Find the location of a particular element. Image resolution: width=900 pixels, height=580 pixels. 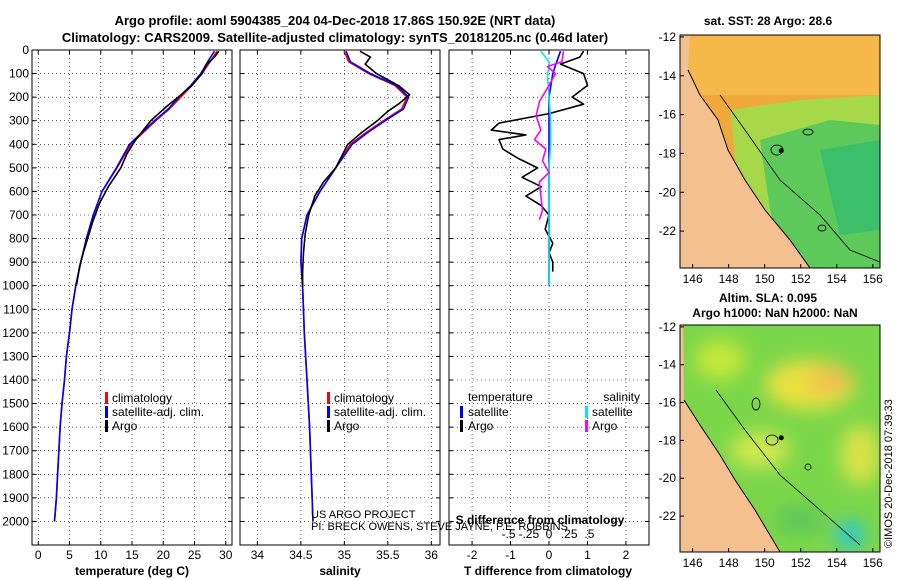

x-tick-label: 35 is located at coordinates (345, 555).